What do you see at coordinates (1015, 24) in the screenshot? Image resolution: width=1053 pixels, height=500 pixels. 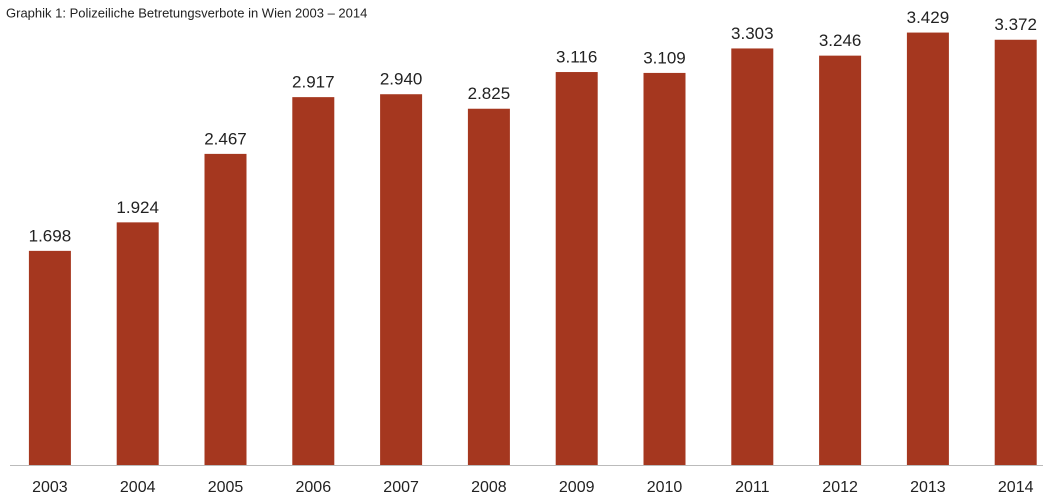 I see `value-label: 3.372` at bounding box center [1015, 24].